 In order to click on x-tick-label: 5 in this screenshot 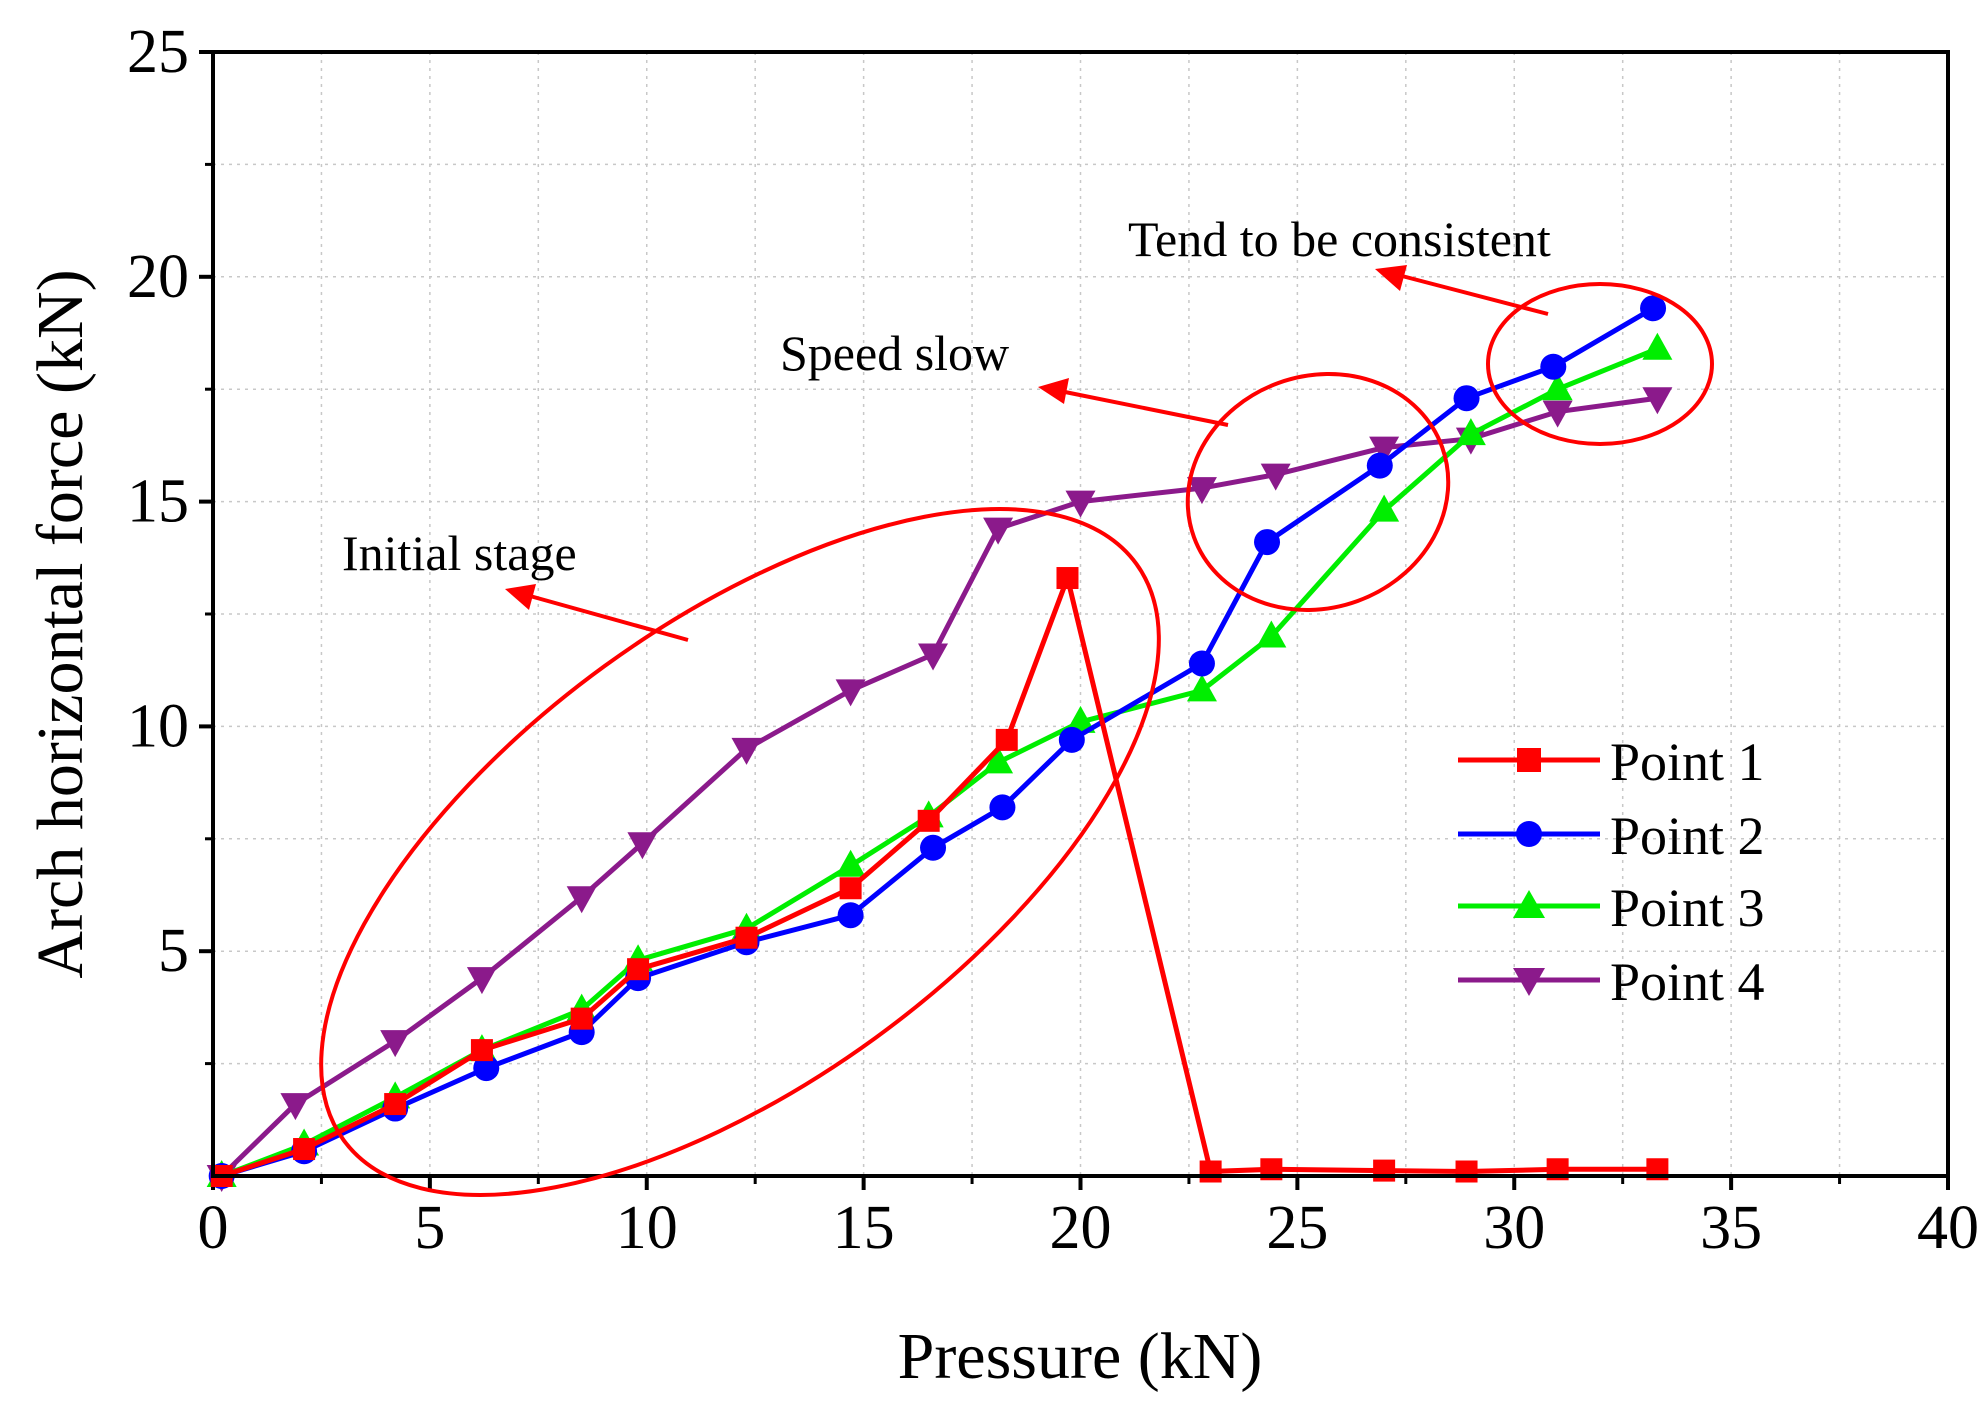, I will do `click(429, 1228)`.